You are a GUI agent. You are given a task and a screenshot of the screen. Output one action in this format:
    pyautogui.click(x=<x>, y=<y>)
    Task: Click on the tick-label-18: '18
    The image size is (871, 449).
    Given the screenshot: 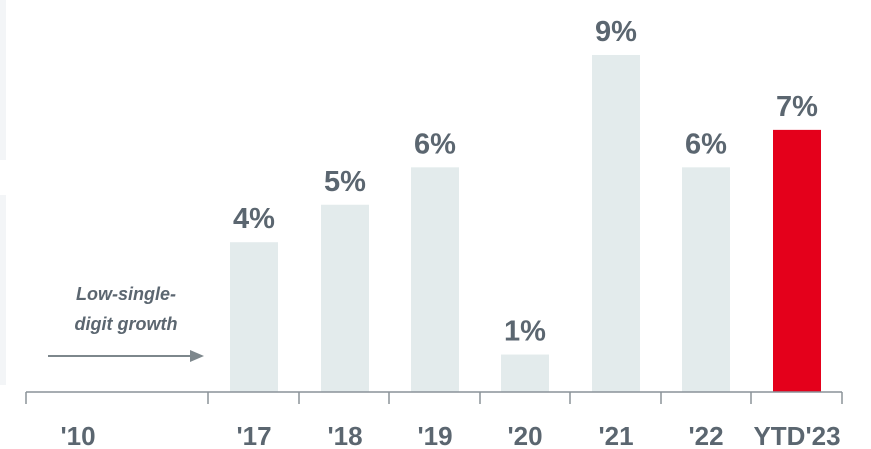 What is the action you would take?
    pyautogui.click(x=344, y=435)
    